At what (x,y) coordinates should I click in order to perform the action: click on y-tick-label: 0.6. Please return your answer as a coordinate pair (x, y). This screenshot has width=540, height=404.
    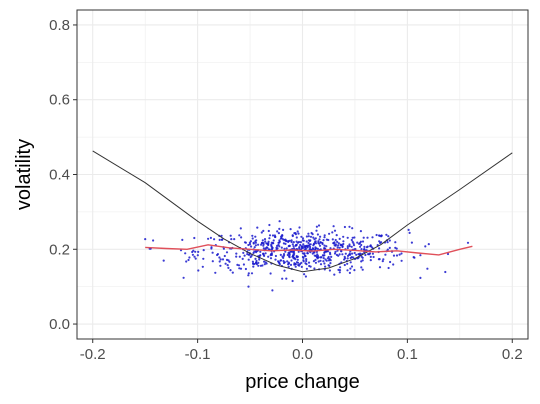
    Looking at the image, I should click on (59, 100).